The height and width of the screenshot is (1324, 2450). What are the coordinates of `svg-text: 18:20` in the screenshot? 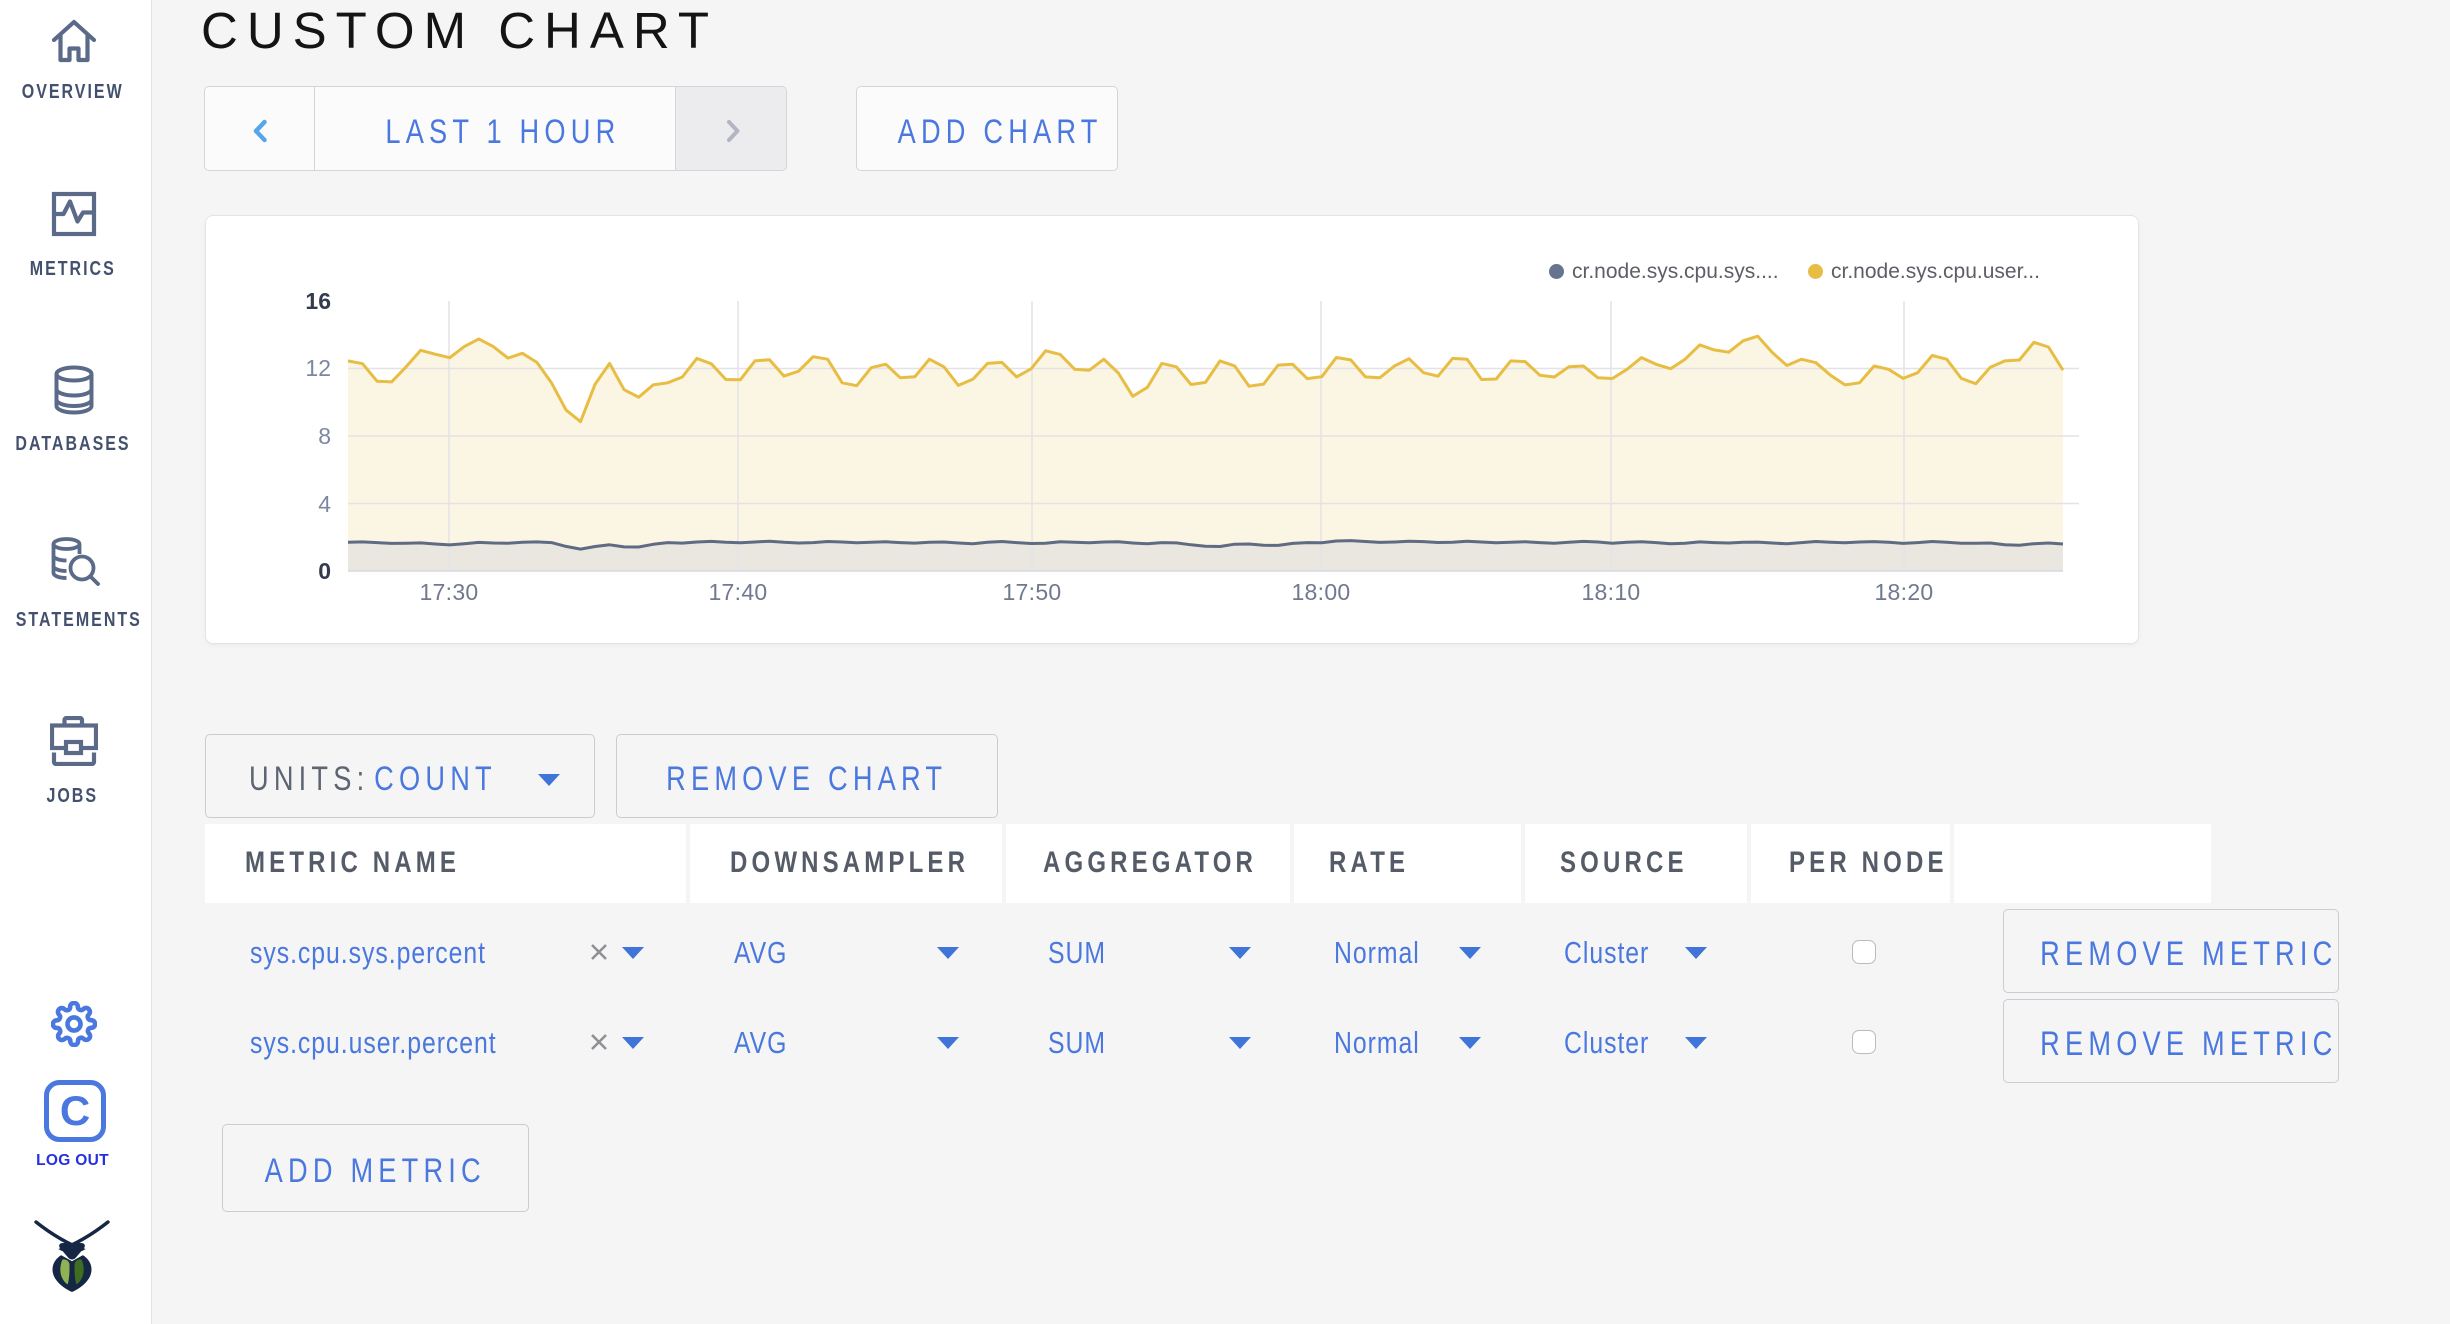 It's located at (1903, 592).